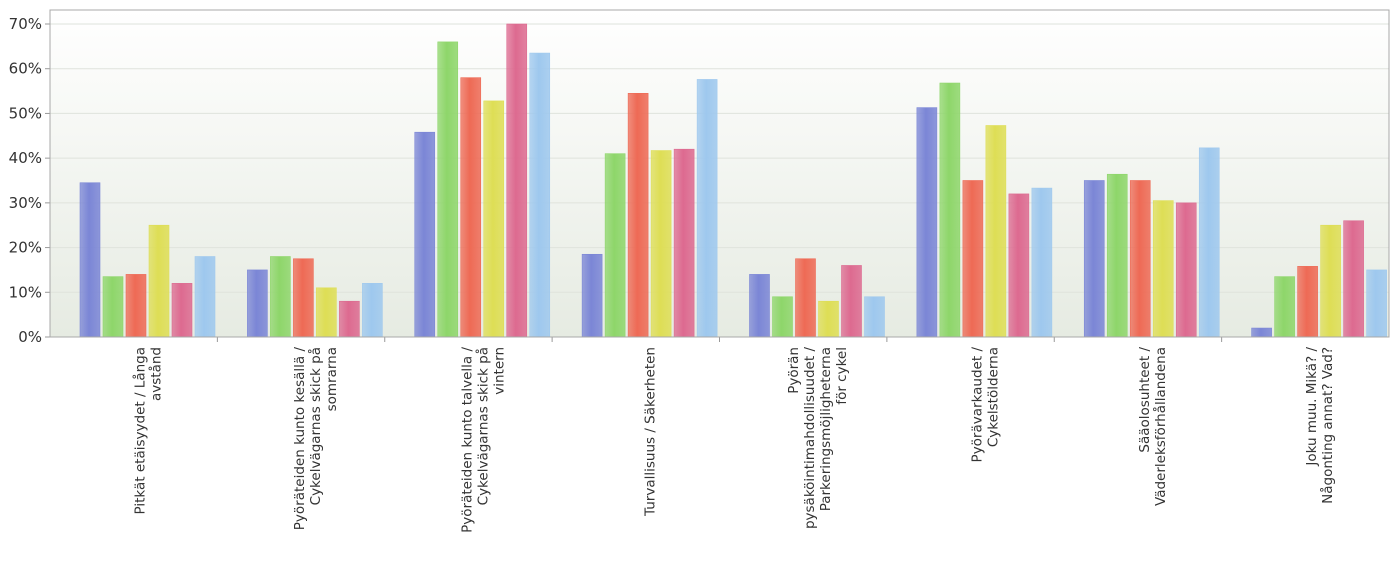 This screenshot has width=1396, height=576. I want to click on y-tick-label: 50%, so click(25, 113).